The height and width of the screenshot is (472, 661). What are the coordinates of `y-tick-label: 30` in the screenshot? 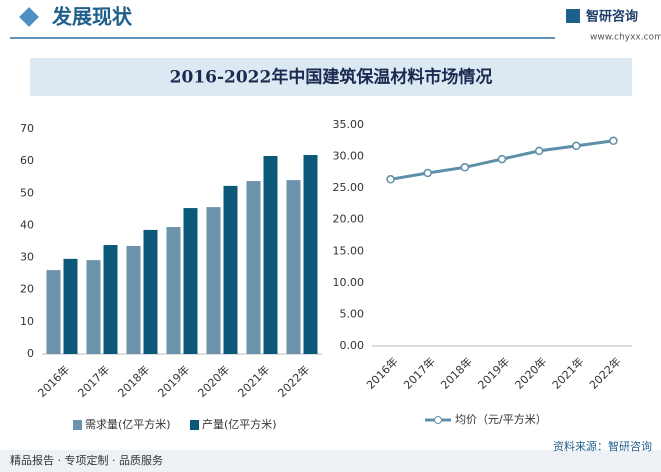 It's located at (27, 257).